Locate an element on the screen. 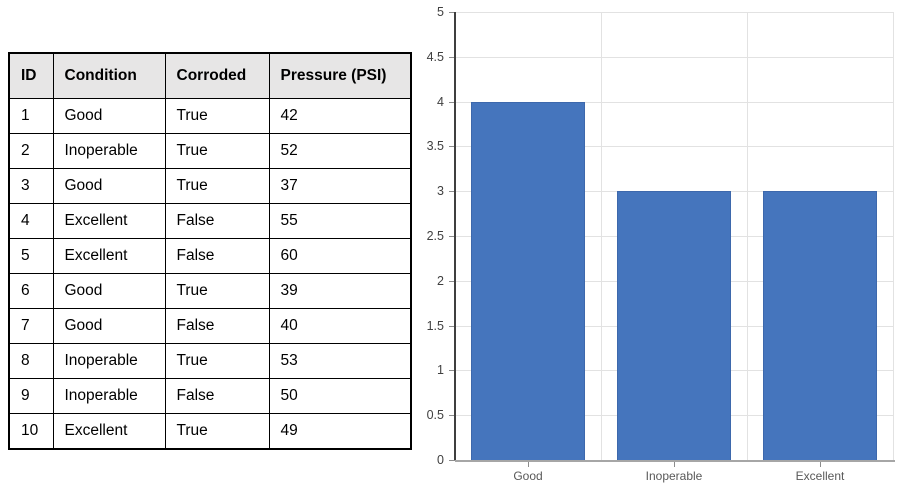 The width and height of the screenshot is (904, 487). y-axis-tick-label: 0 is located at coordinates (440, 460).